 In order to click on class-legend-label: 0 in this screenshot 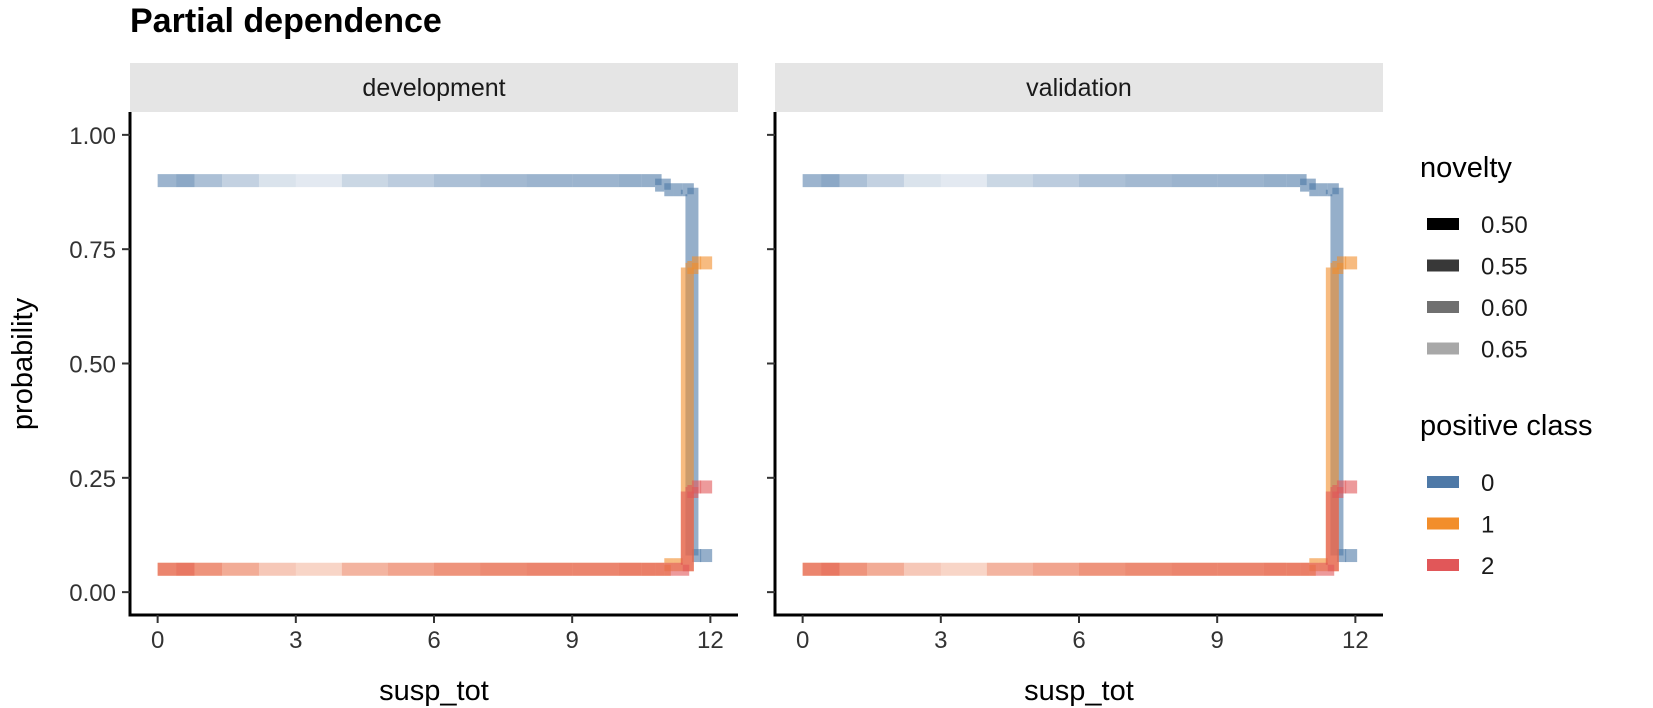, I will do `click(1487, 483)`.